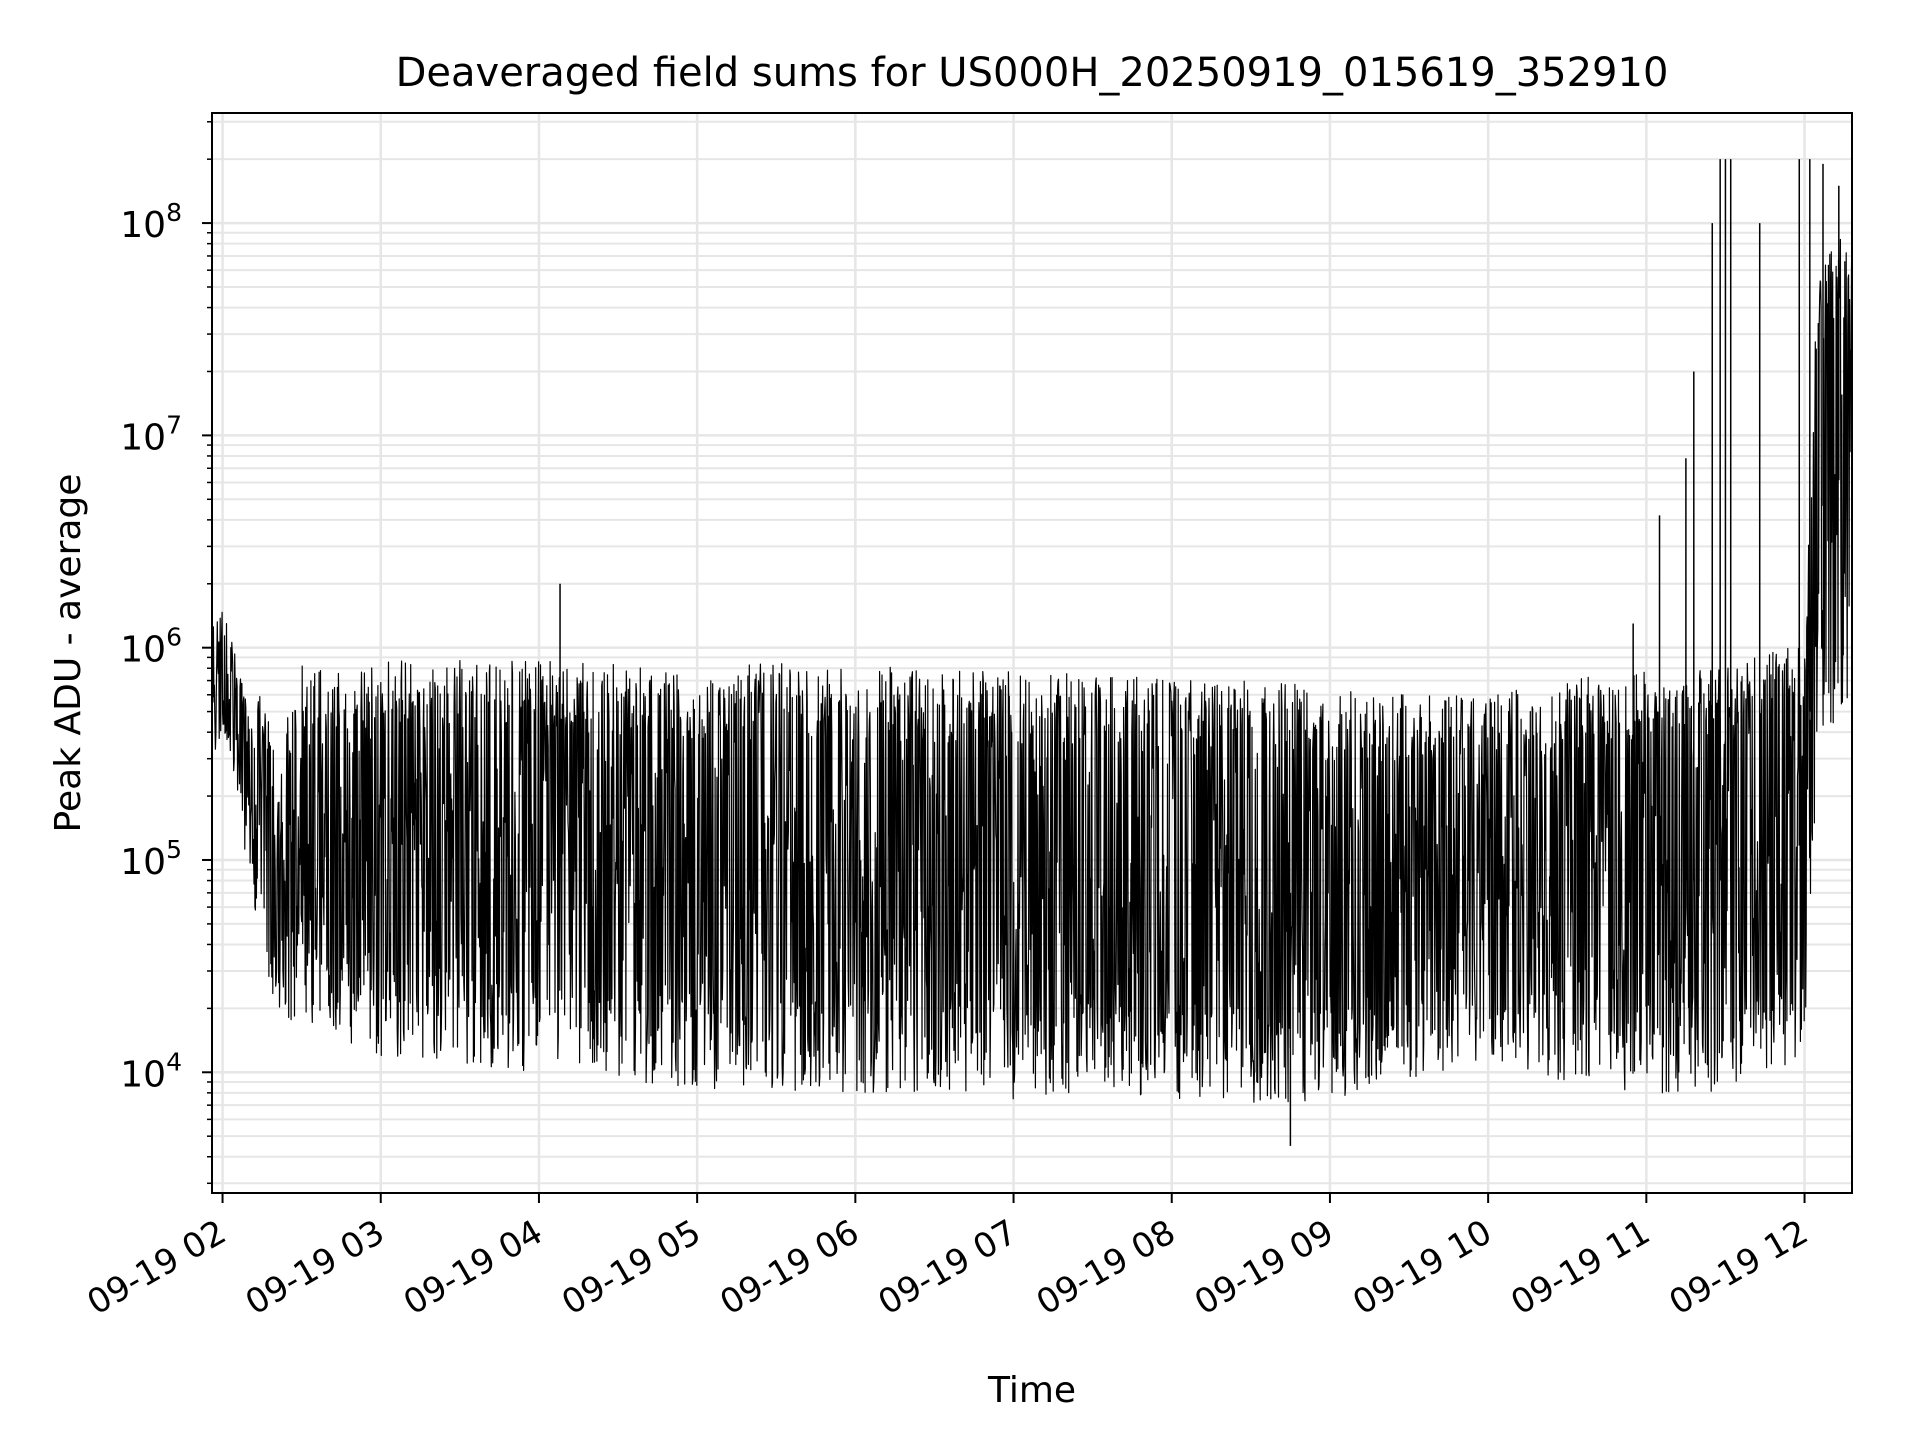 This screenshot has height=1444, width=1920. I want to click on y-tick-label: 10⁷, so click(151, 434).